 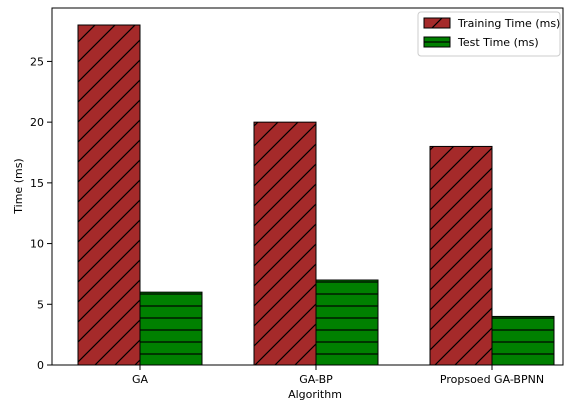 What do you see at coordinates (40, 365) in the screenshot?
I see `y-tick-label: 0` at bounding box center [40, 365].